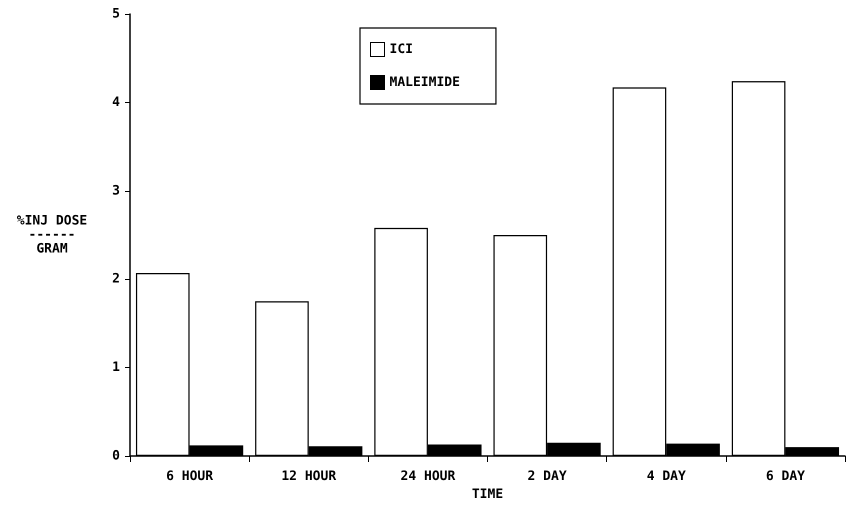 The height and width of the screenshot is (513, 857). What do you see at coordinates (116, 102) in the screenshot?
I see `y-tick-label: 4` at bounding box center [116, 102].